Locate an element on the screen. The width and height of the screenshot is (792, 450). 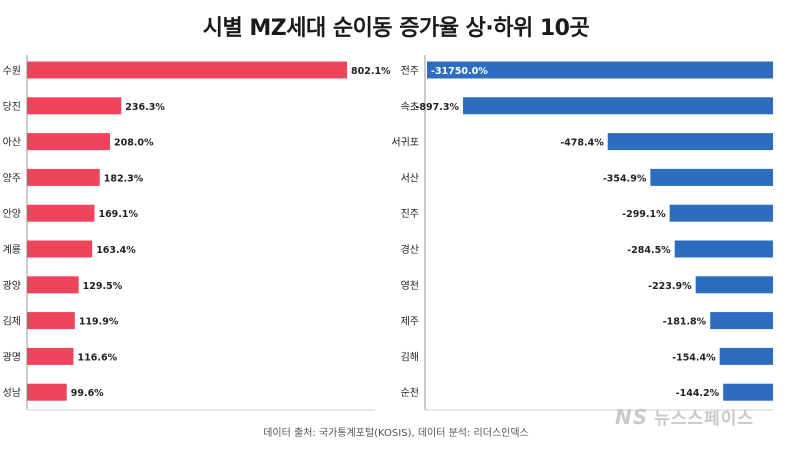
increase-category-label: 수원 is located at coordinates (12, 71).